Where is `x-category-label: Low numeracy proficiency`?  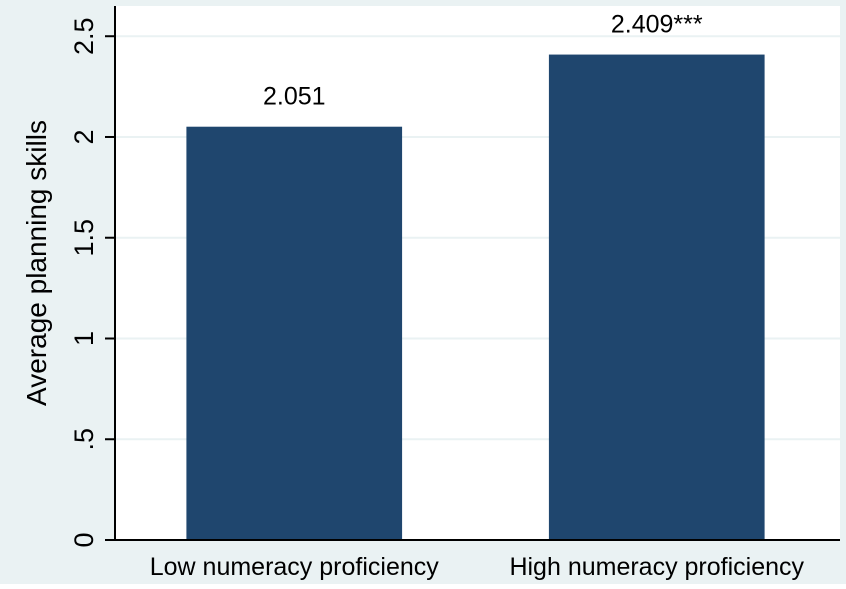
x-category-label: Low numeracy proficiency is located at coordinates (295, 567).